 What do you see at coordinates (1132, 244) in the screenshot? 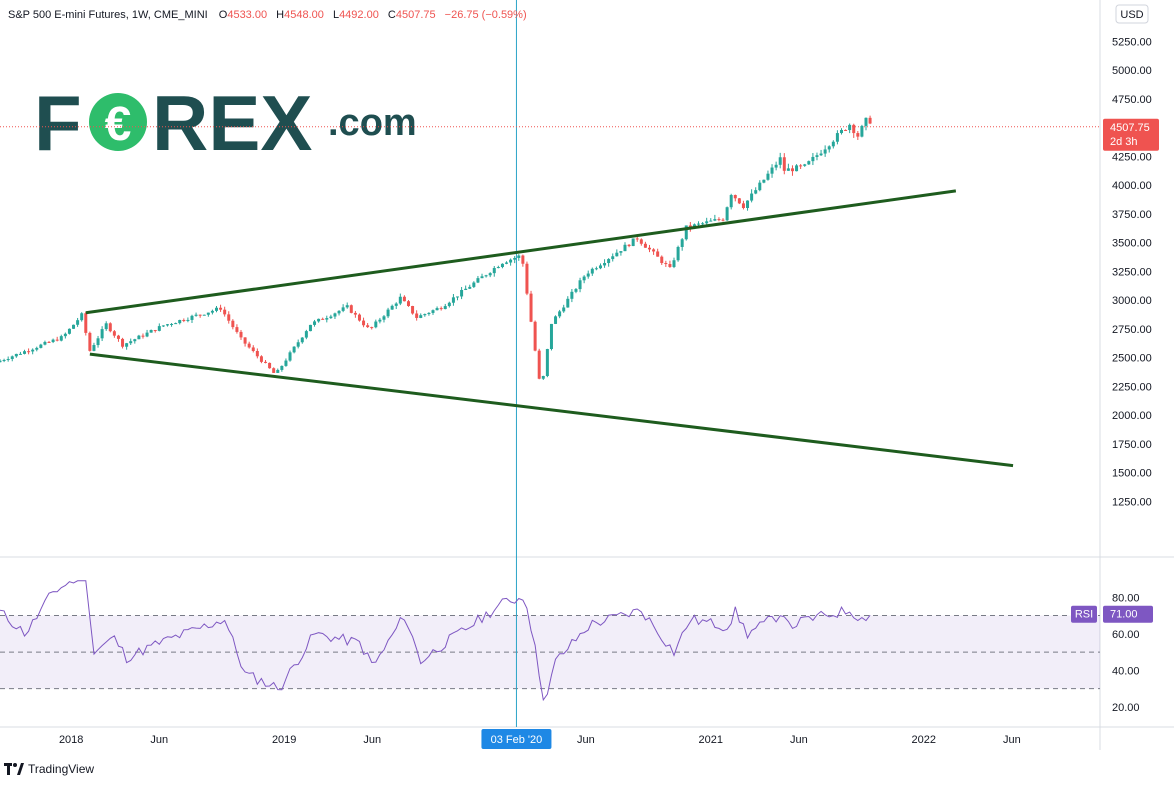
I see `price-tick-label: 3500.00` at bounding box center [1132, 244].